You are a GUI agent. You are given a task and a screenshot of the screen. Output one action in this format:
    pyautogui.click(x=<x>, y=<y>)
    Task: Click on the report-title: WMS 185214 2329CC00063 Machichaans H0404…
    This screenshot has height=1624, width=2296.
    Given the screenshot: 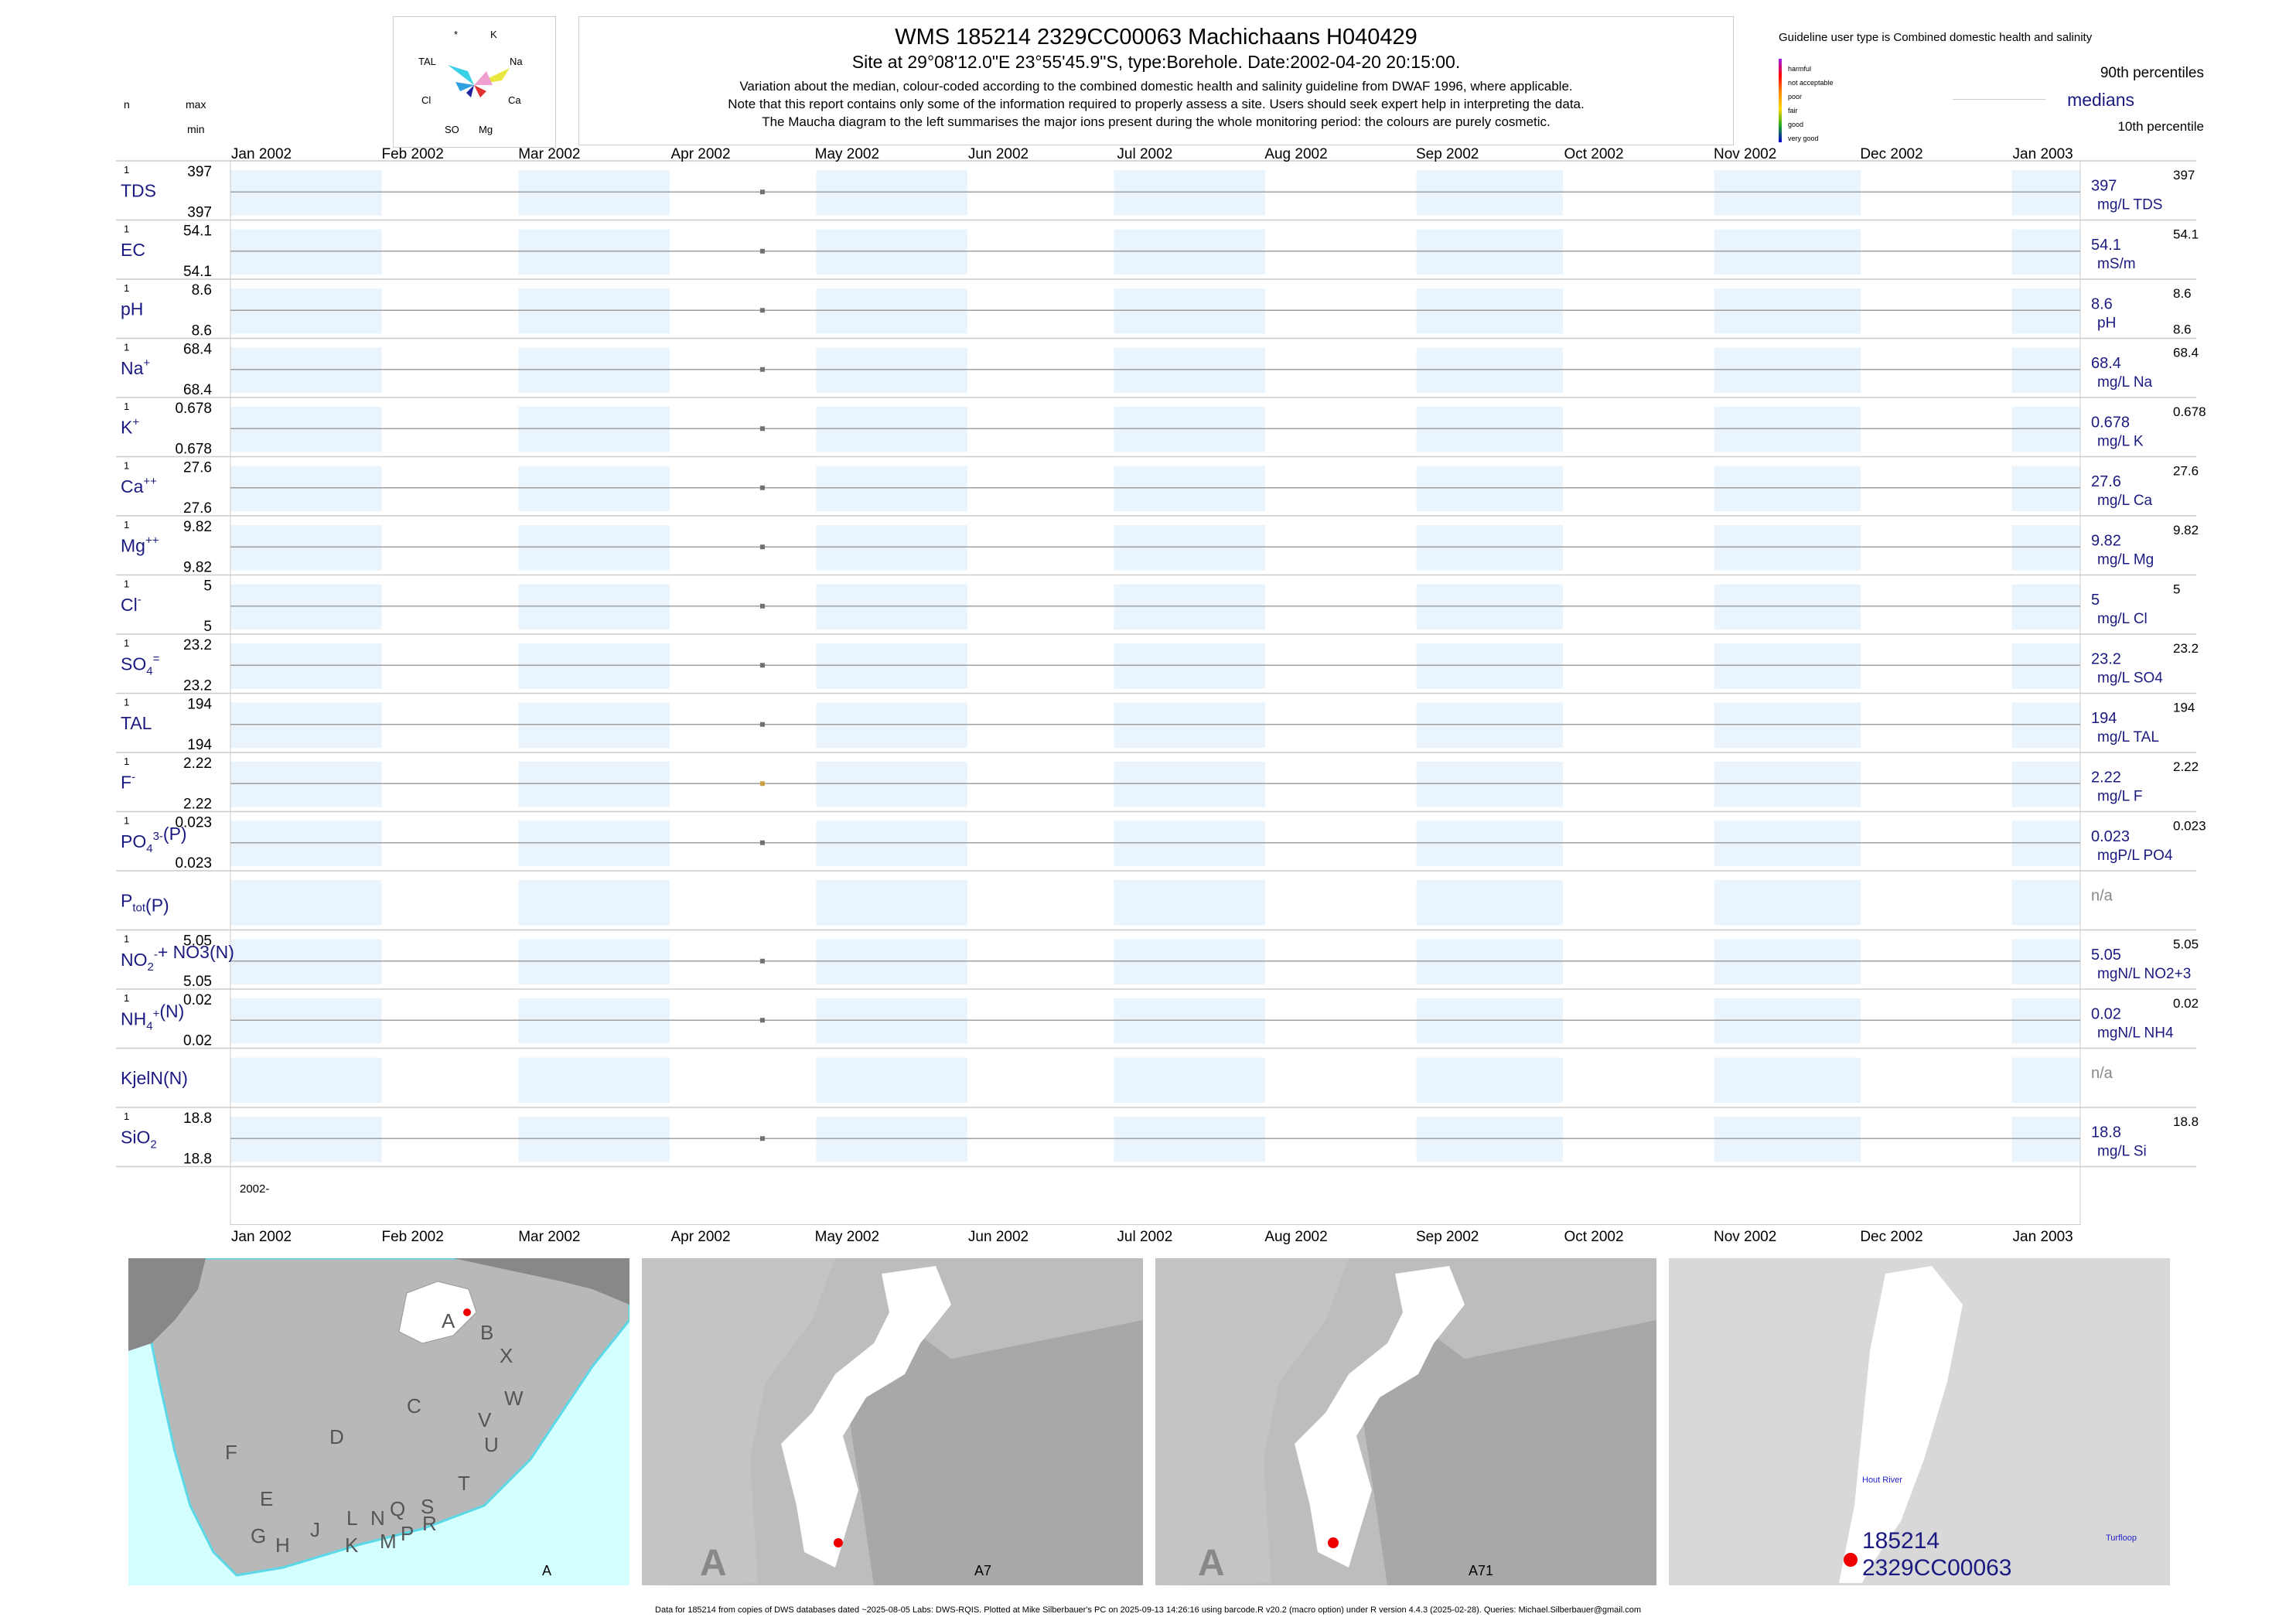 What is the action you would take?
    pyautogui.click(x=1156, y=37)
    